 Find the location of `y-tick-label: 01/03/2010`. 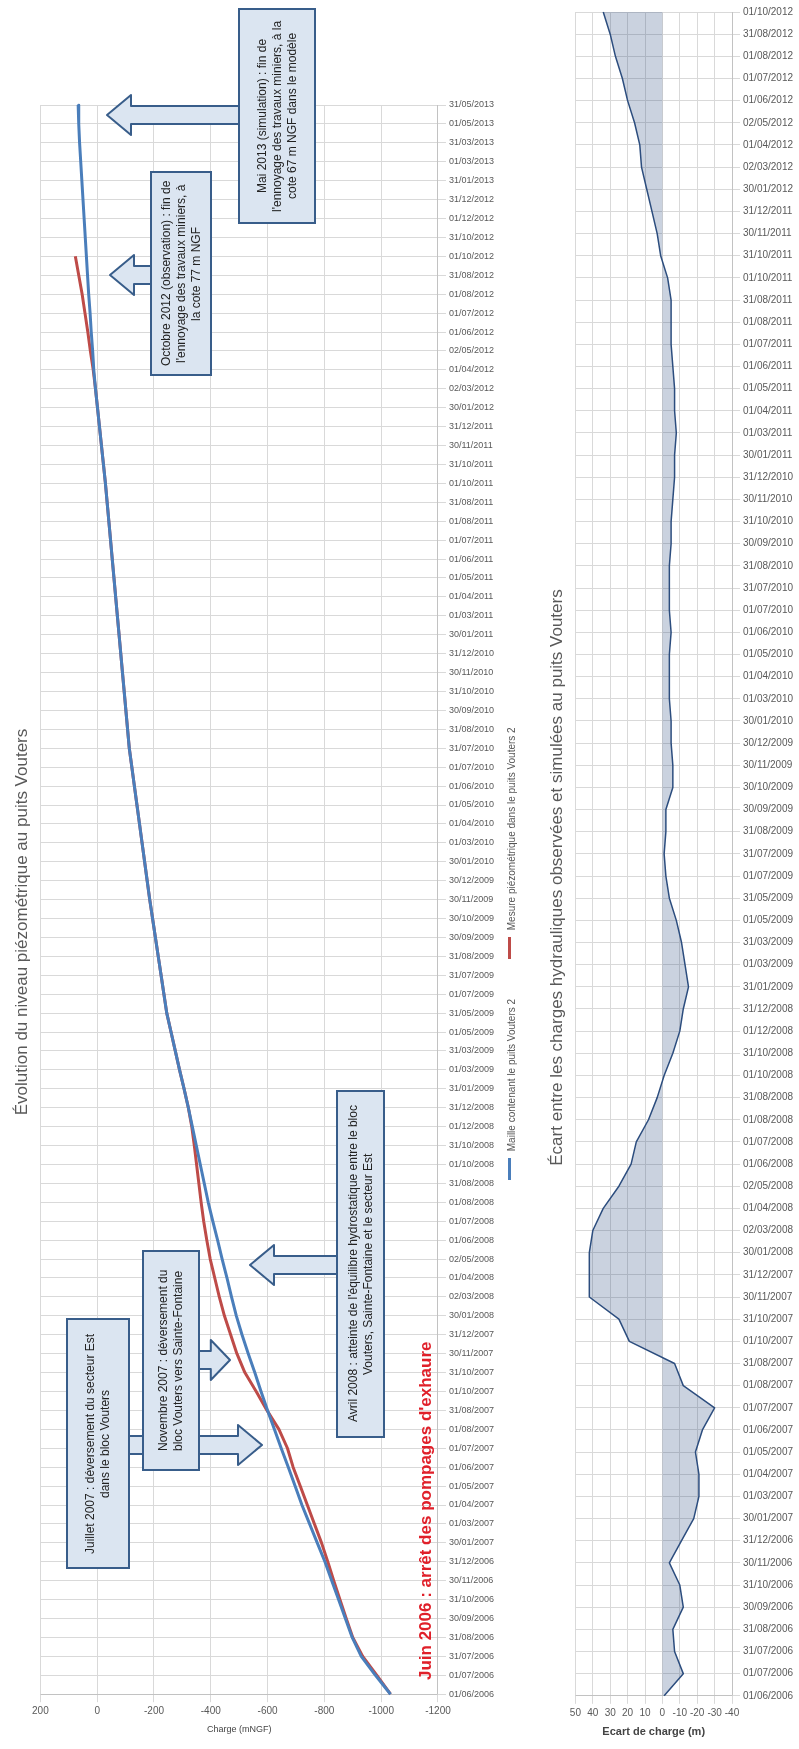

y-tick-label: 01/03/2010 is located at coordinates (471, 842).